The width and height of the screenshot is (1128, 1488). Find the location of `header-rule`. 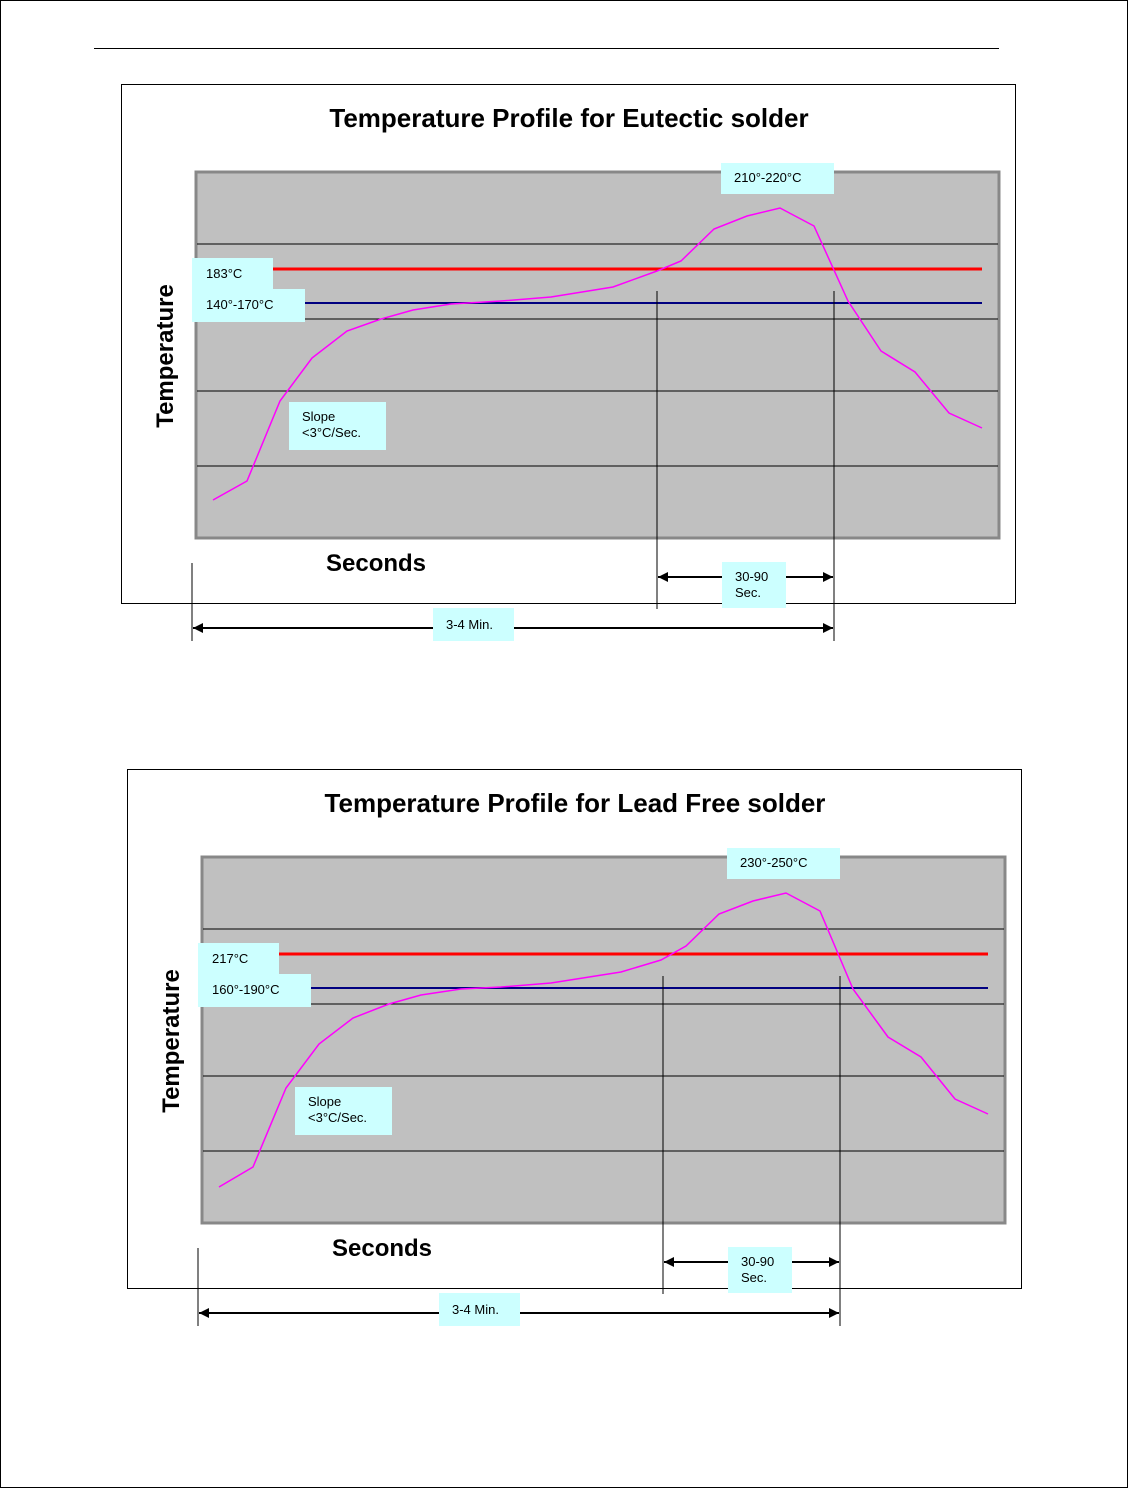

header-rule is located at coordinates (546, 48).